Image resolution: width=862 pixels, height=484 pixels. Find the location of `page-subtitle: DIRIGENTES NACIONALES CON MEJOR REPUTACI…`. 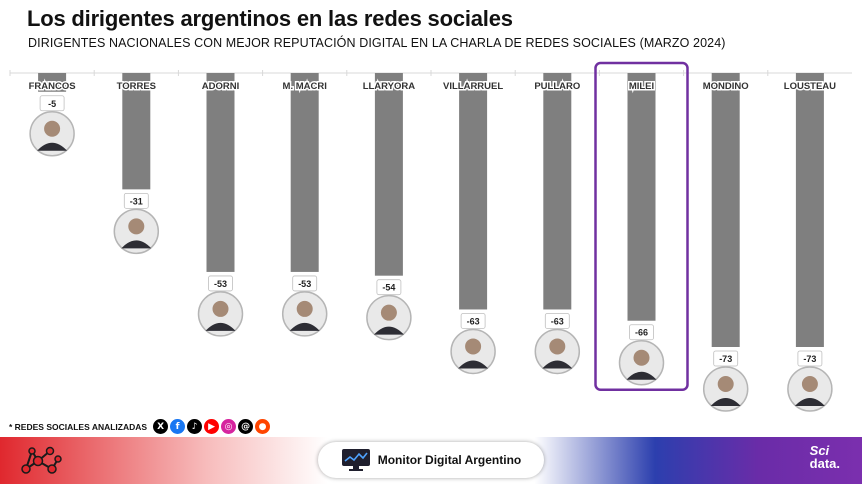

page-subtitle: DIRIGENTES NACIONALES CON MEJOR REPUTACI… is located at coordinates (377, 43).